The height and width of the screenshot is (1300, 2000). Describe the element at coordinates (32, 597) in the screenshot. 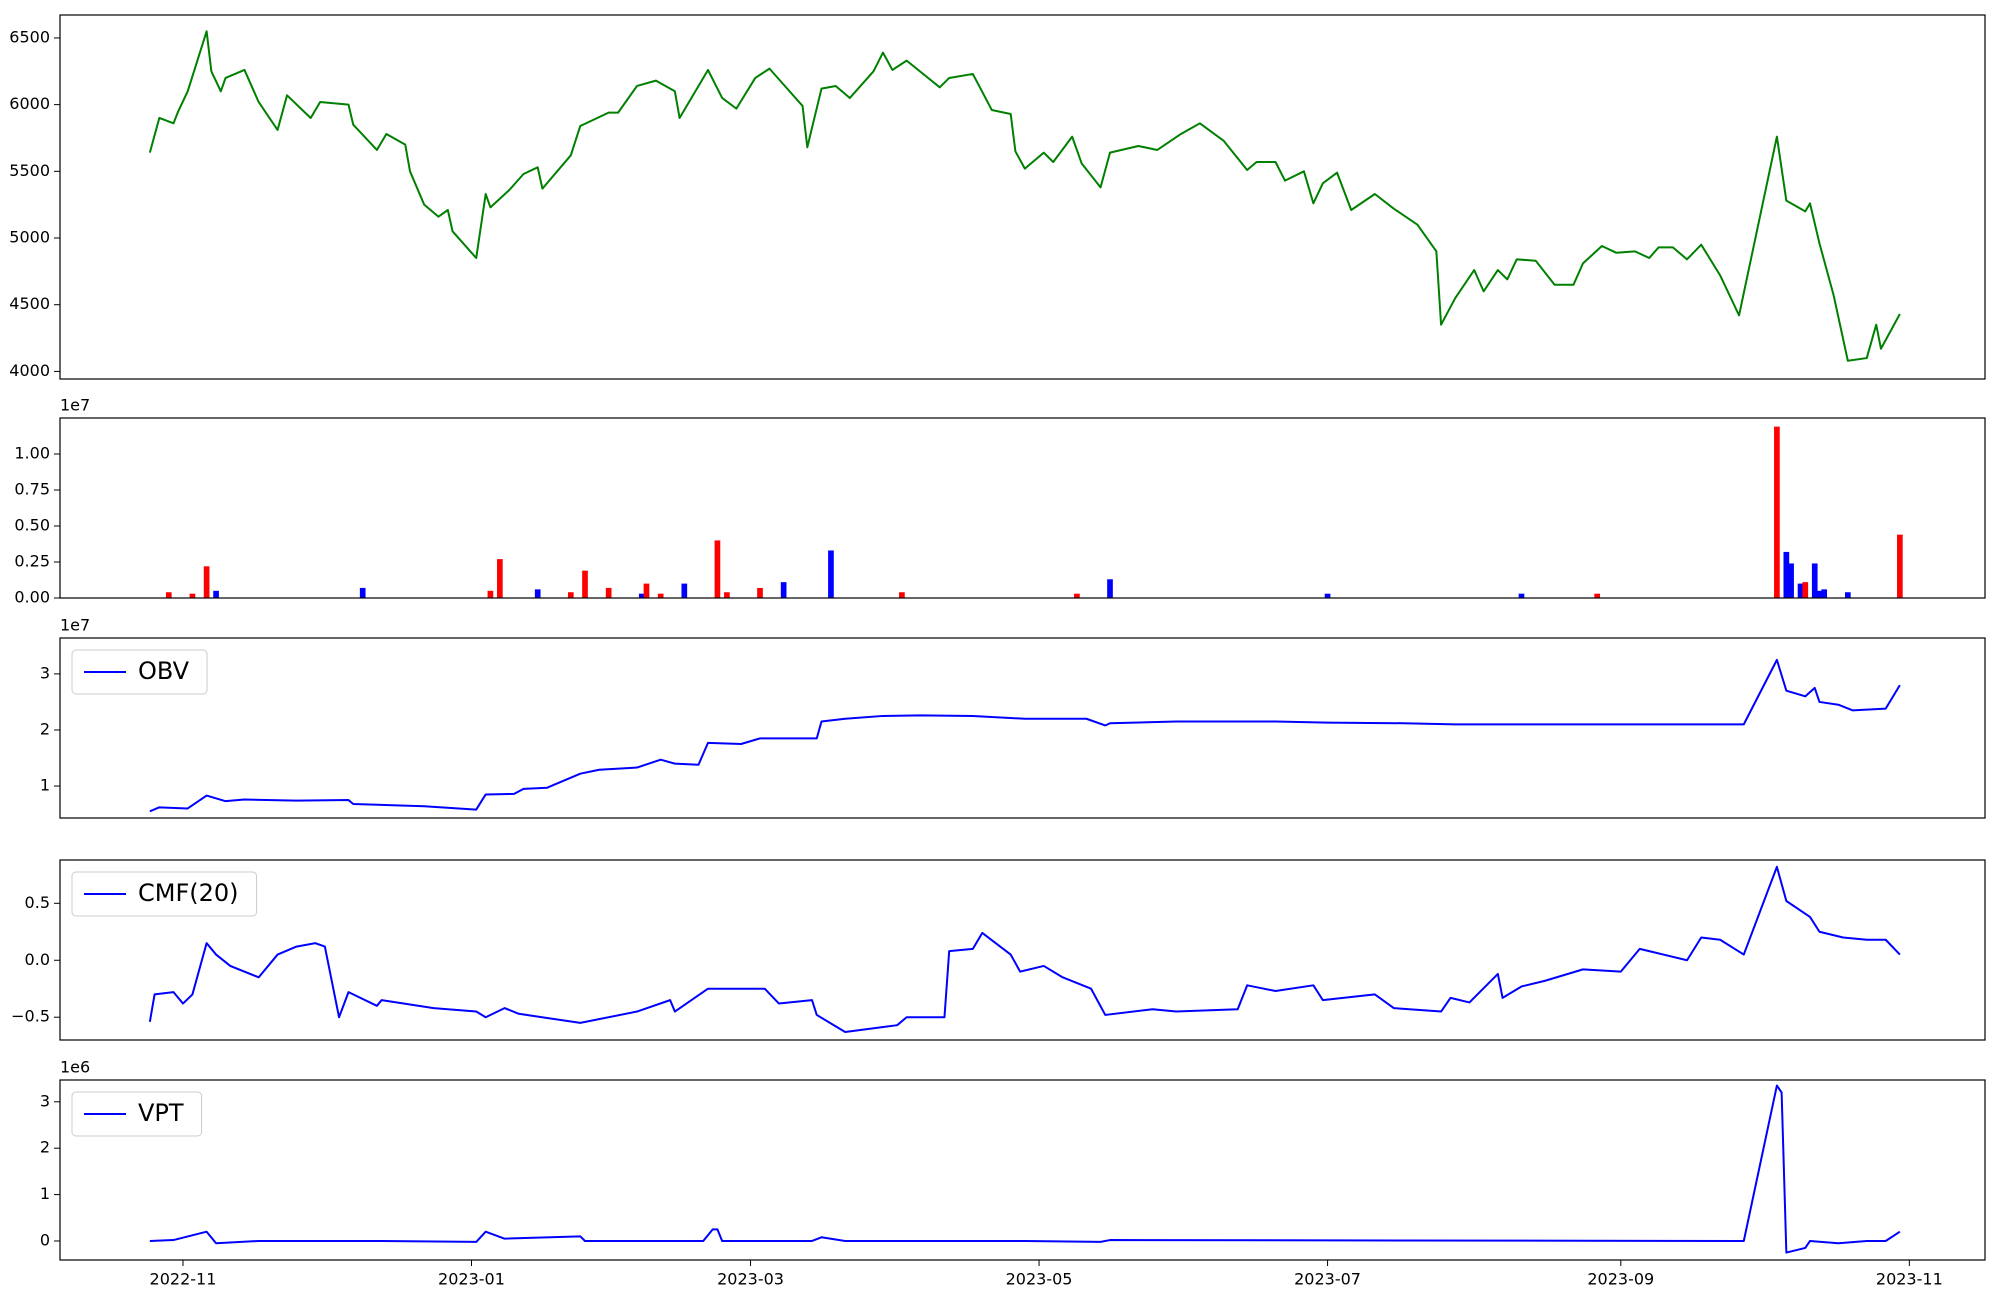

I see `y-tick-label: 0.00` at that location.